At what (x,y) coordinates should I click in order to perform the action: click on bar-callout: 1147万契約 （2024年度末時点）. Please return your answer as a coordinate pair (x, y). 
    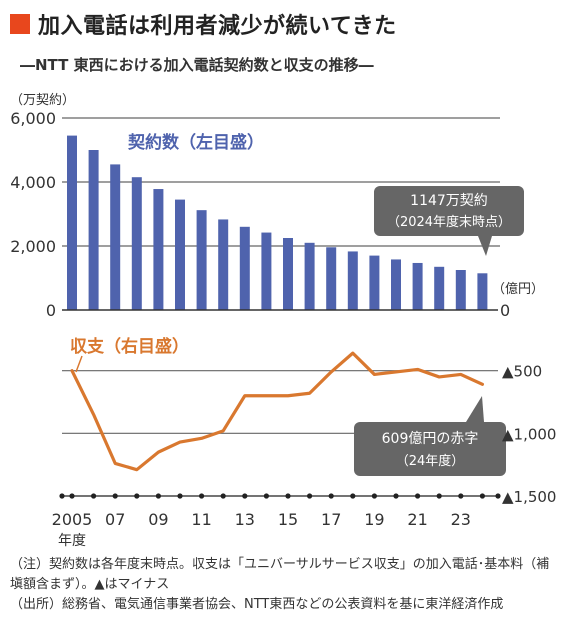
    Looking at the image, I should click on (449, 221).